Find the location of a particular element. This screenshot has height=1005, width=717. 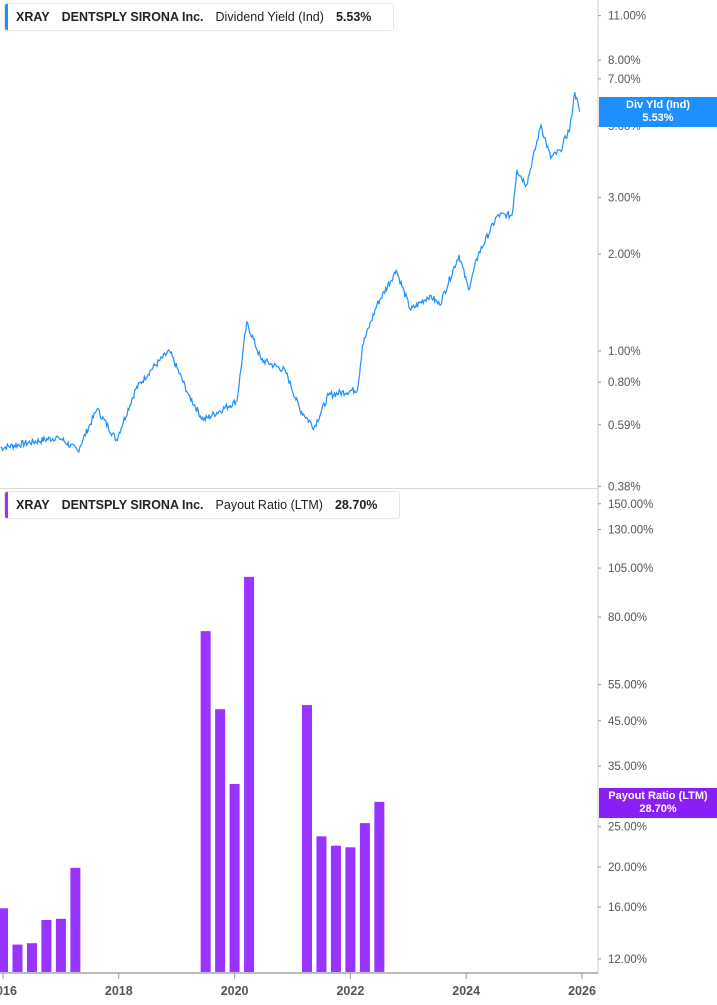

legend-metric: Payout Ratio (LTM) is located at coordinates (269, 505).